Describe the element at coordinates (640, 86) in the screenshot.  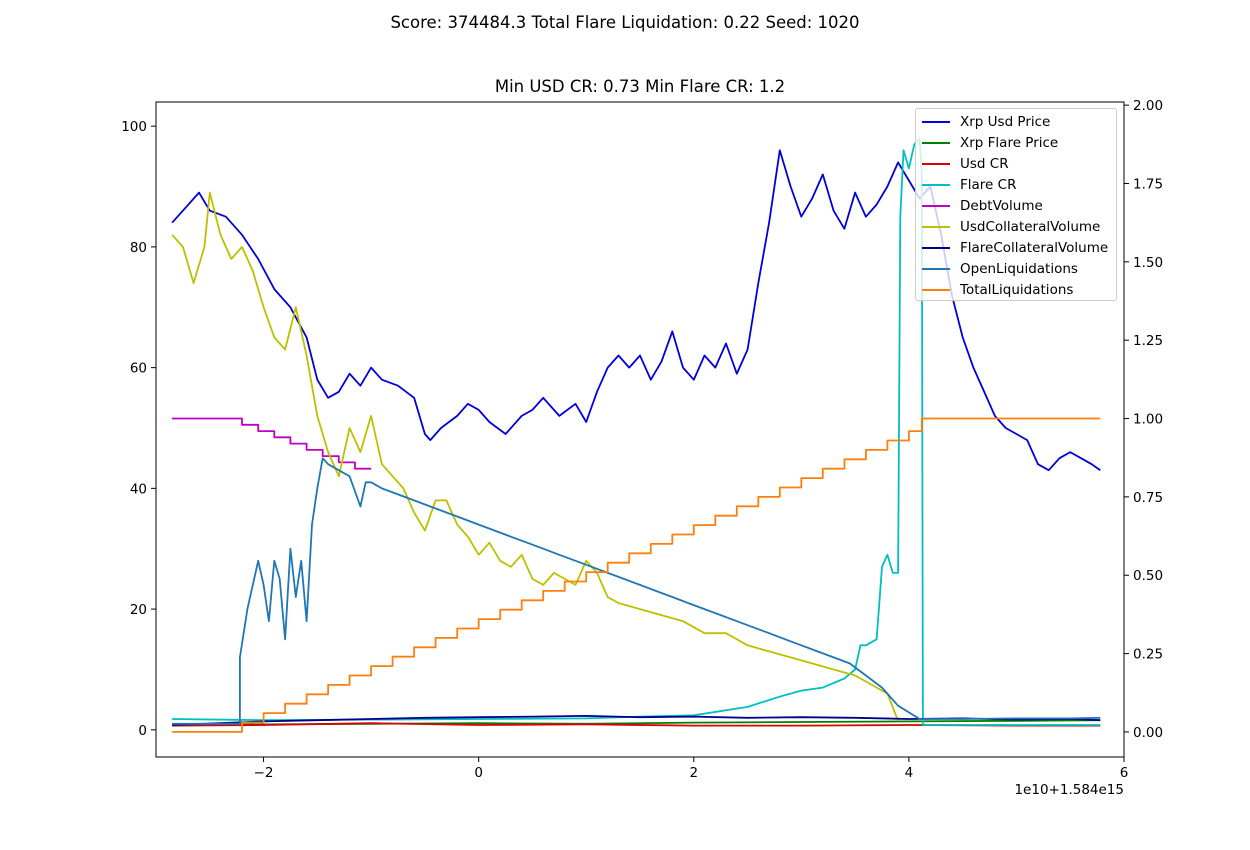
I see `chart-title: Min USD CR: 0.73 Min Flare CR: 1.2` at that location.